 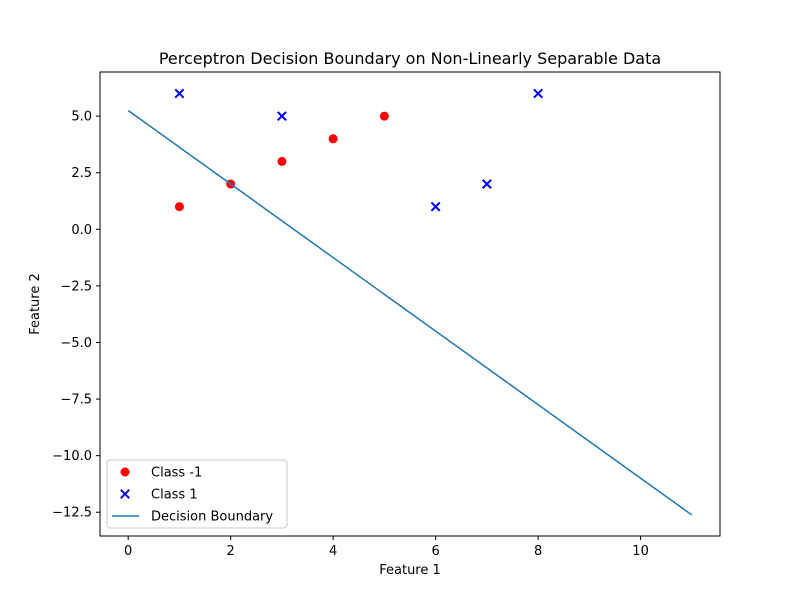 I want to click on y-tick-label: 5.0, so click(x=81, y=117).